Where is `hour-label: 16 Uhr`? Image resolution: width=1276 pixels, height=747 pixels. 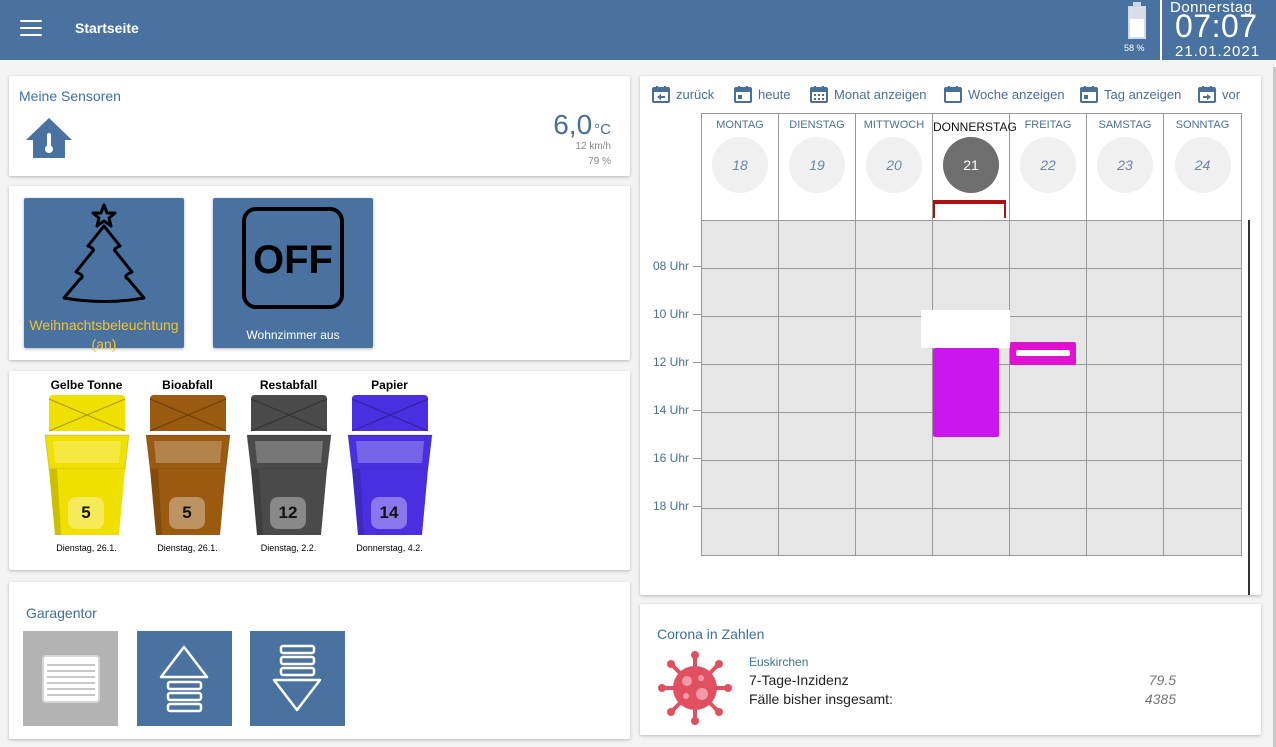
hour-label: 16 Uhr is located at coordinates (671, 458).